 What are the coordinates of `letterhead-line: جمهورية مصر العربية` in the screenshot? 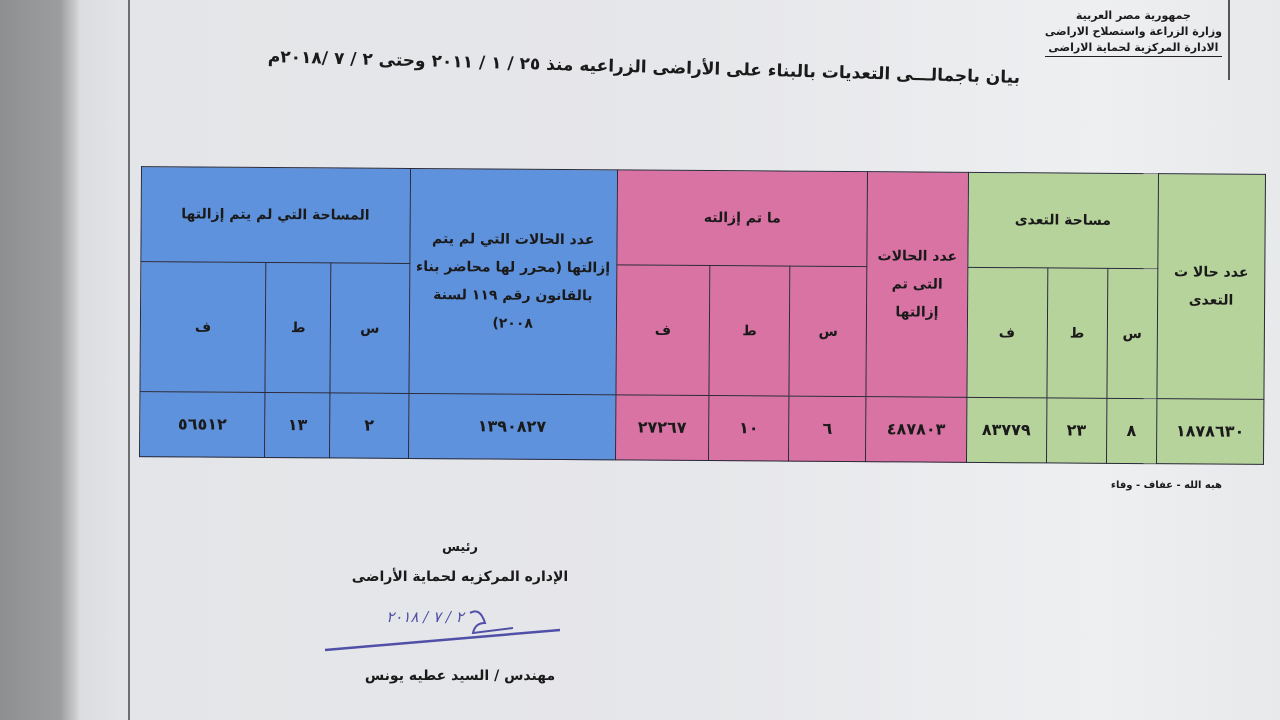 It's located at (1133, 15).